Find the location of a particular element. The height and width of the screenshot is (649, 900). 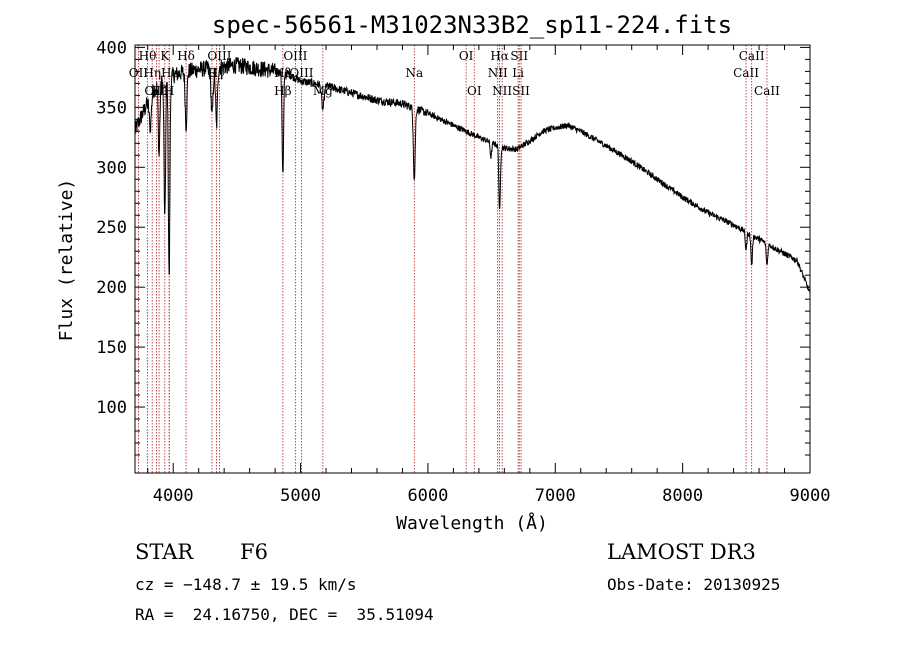

observation-date: Obs-Date: 20130925 is located at coordinates (693, 584).